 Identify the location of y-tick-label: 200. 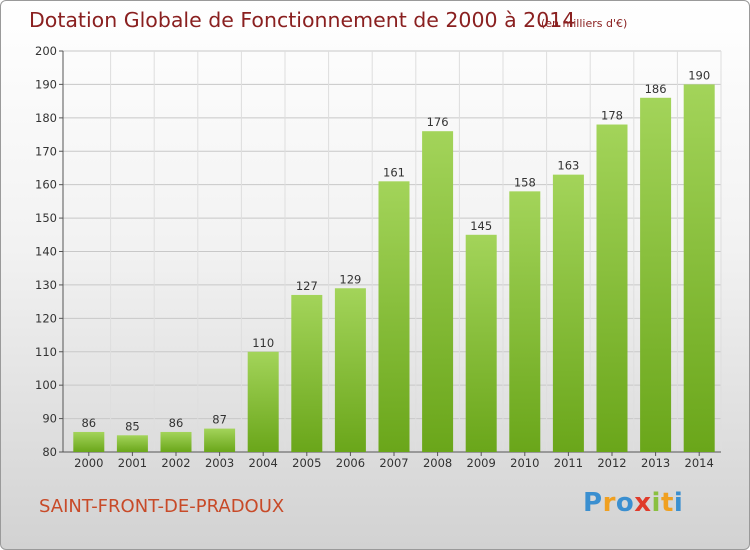
(46, 51).